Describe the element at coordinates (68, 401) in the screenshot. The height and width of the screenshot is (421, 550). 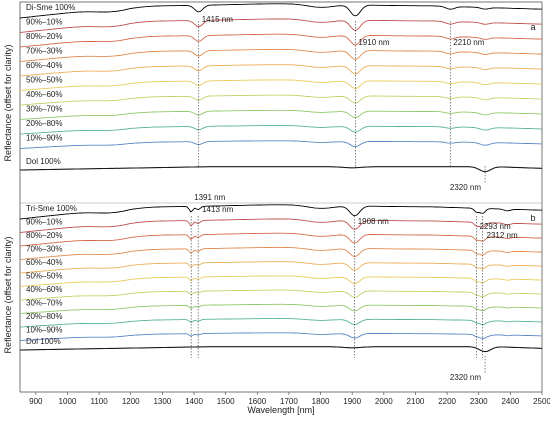
I see `x-tick-label-1: 1000` at that location.